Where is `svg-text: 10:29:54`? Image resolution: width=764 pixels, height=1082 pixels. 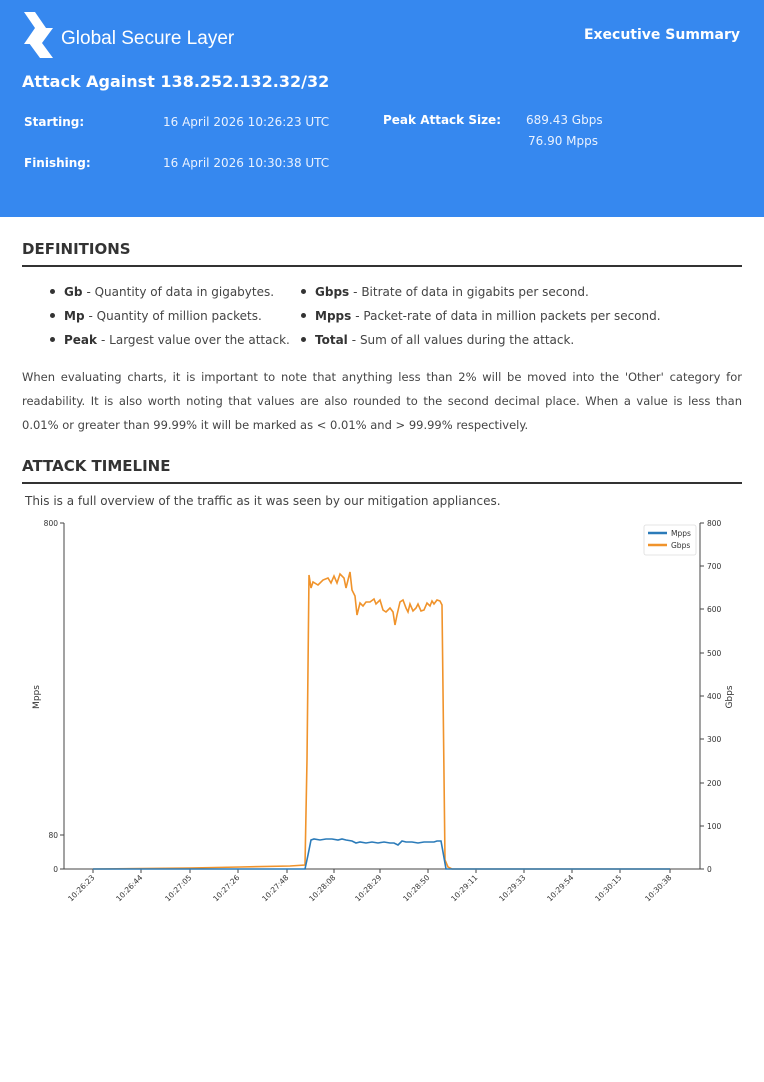 svg-text: 10:29:54 is located at coordinates (560, 888).